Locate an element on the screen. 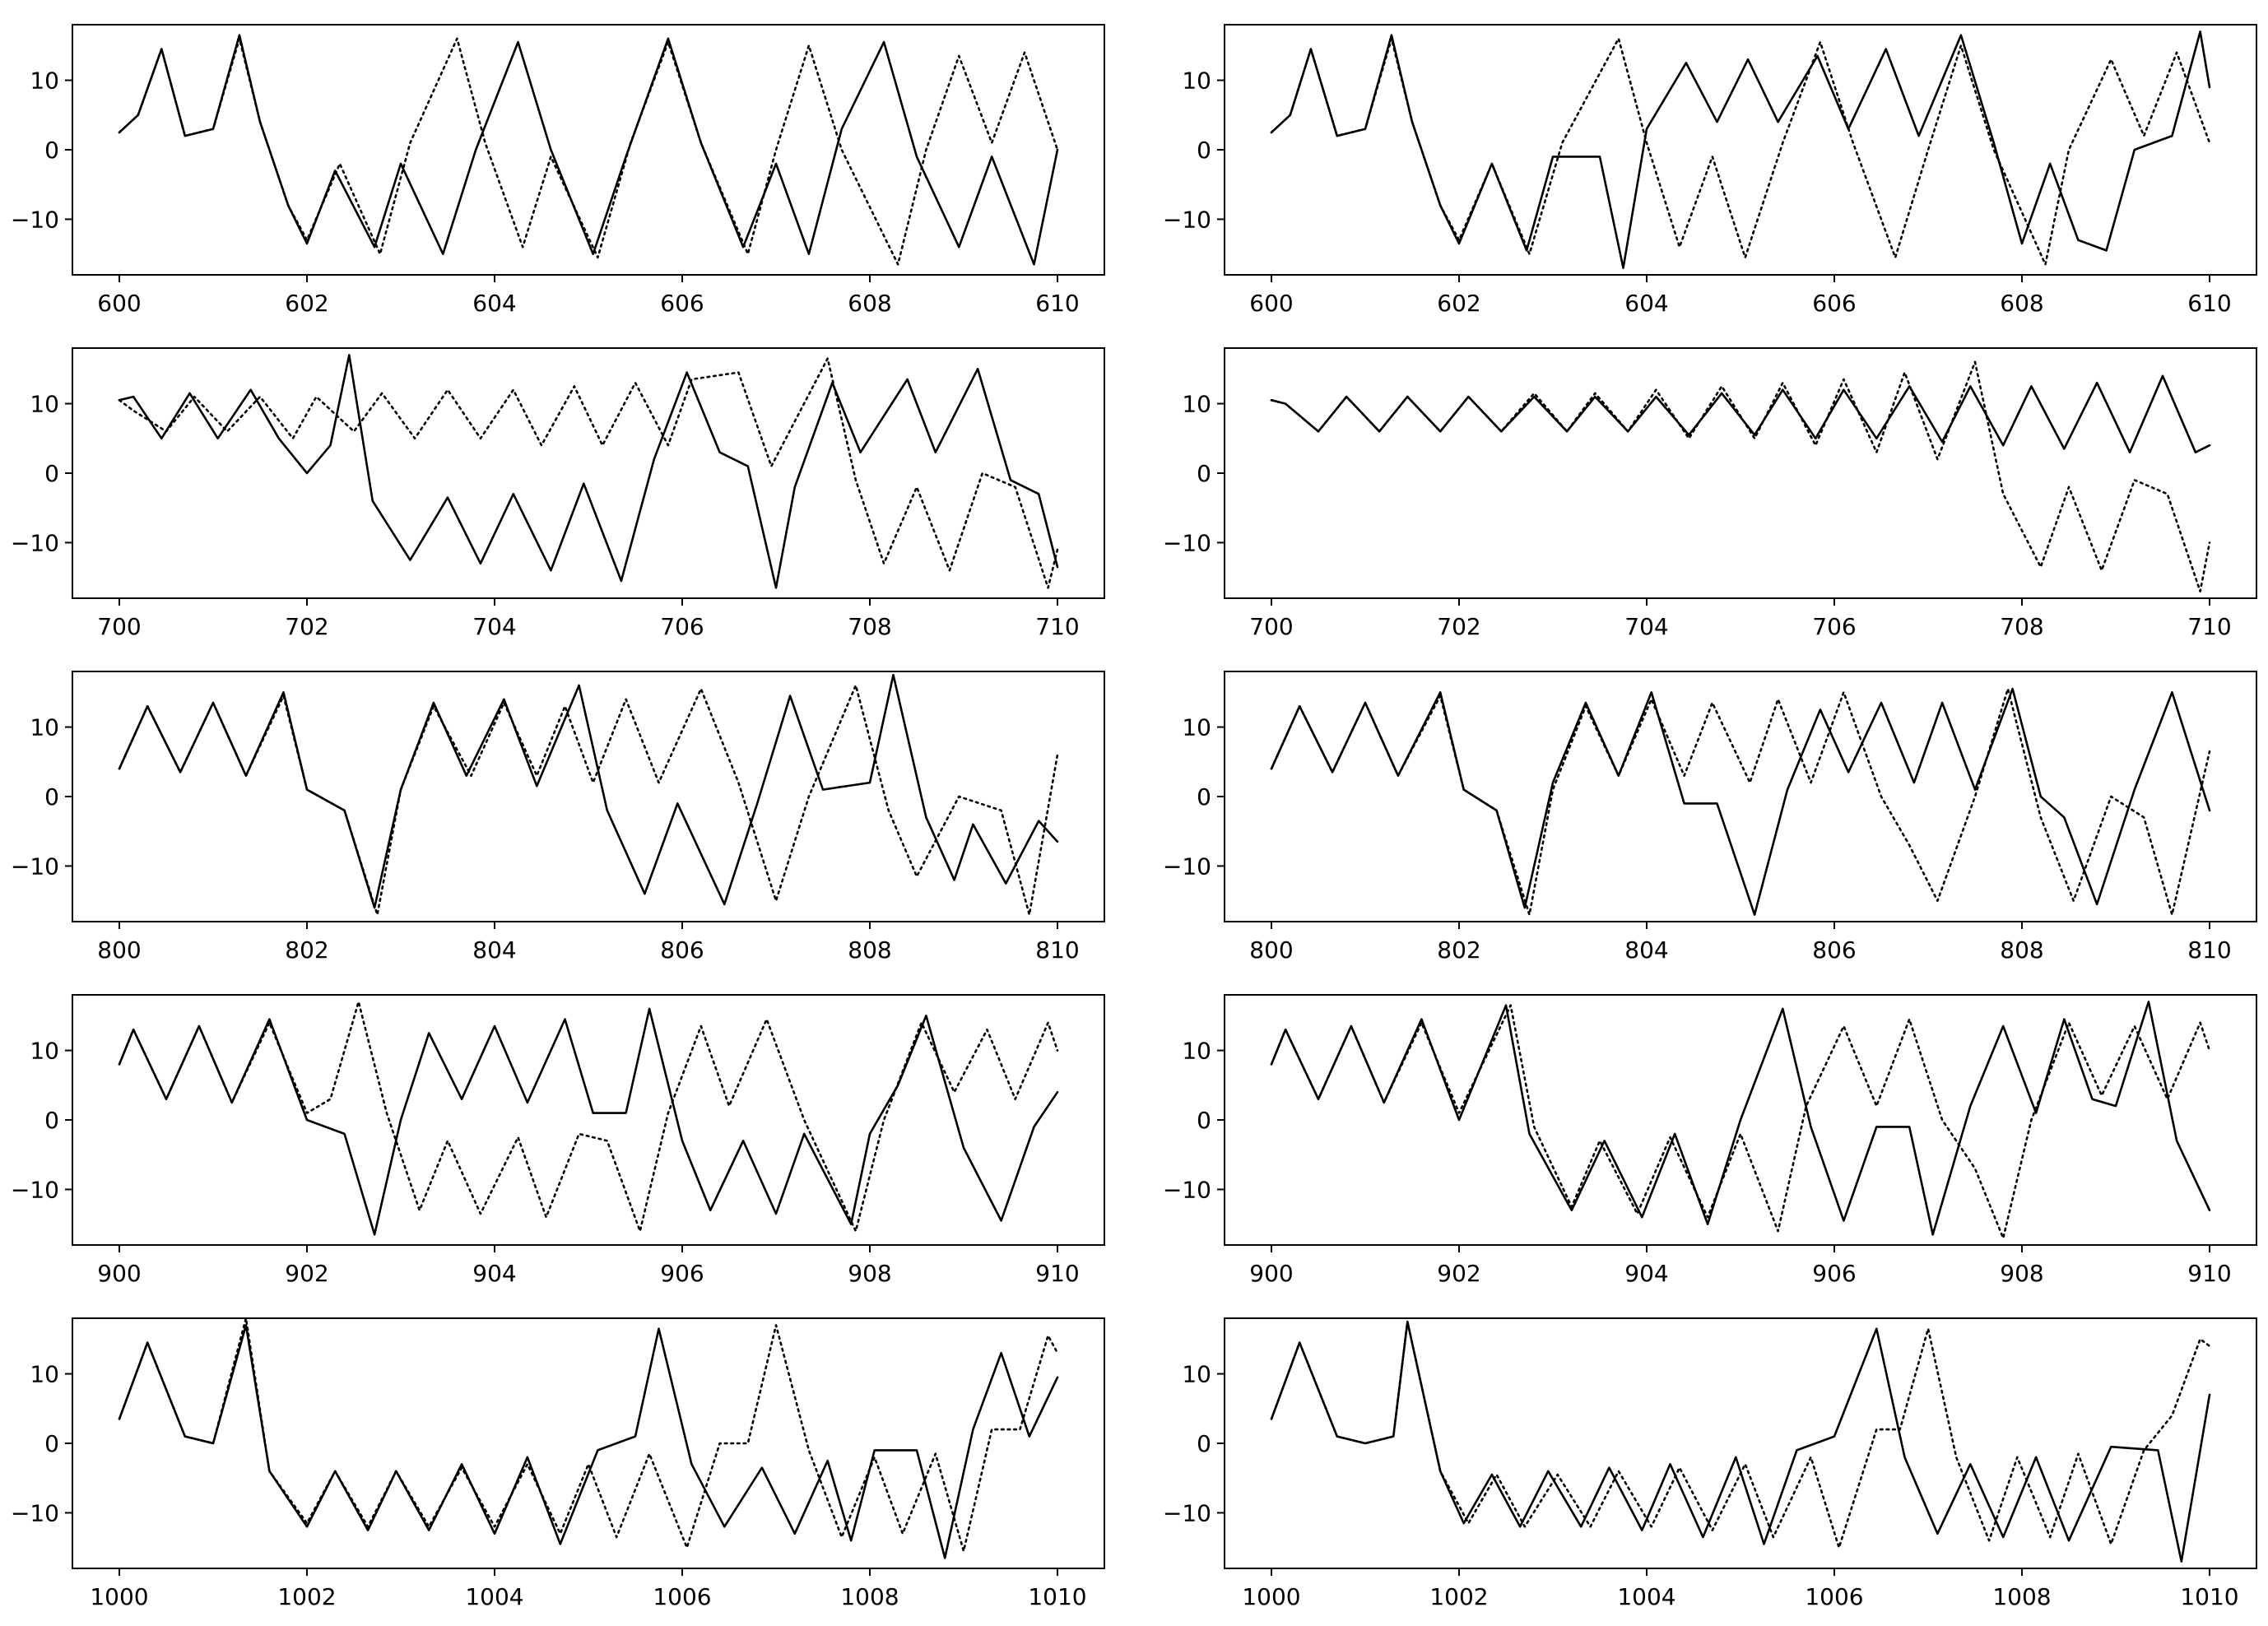 The width and height of the screenshot is (2268, 1626). chart-panel-7: 900 902 904 906 908 910 10 0 −10 is located at coordinates (558, 1140).